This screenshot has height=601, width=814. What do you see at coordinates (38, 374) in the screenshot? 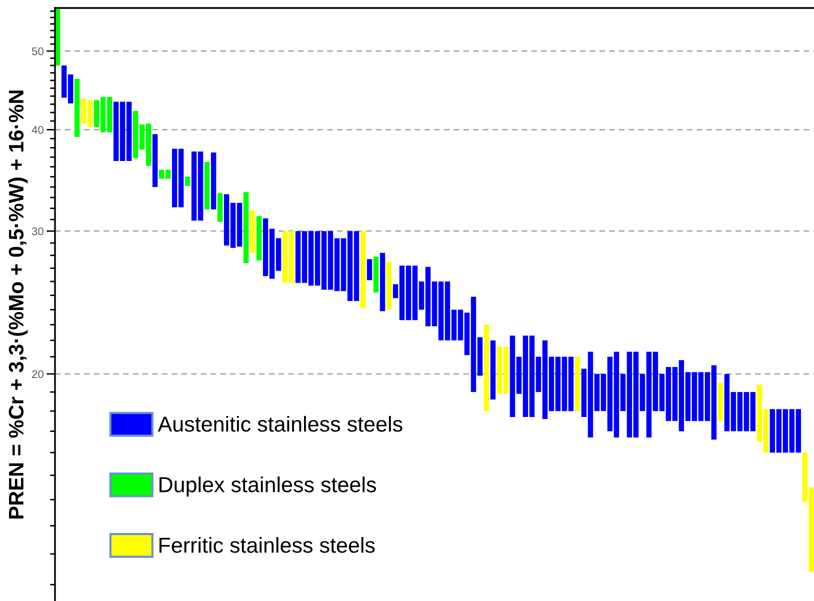
I see `y-tick-label: 20` at bounding box center [38, 374].